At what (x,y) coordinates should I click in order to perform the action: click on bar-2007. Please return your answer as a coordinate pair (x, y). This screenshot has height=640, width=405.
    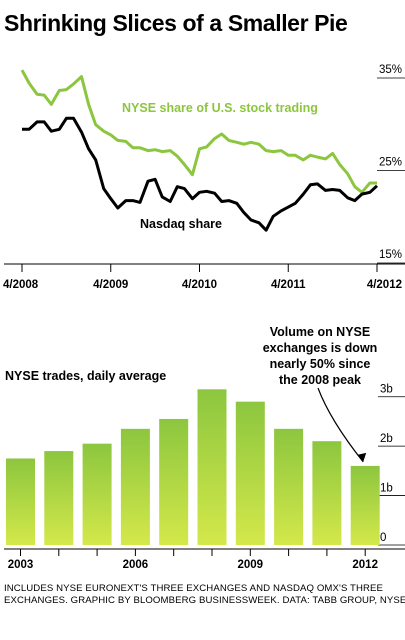
    Looking at the image, I should click on (174, 481).